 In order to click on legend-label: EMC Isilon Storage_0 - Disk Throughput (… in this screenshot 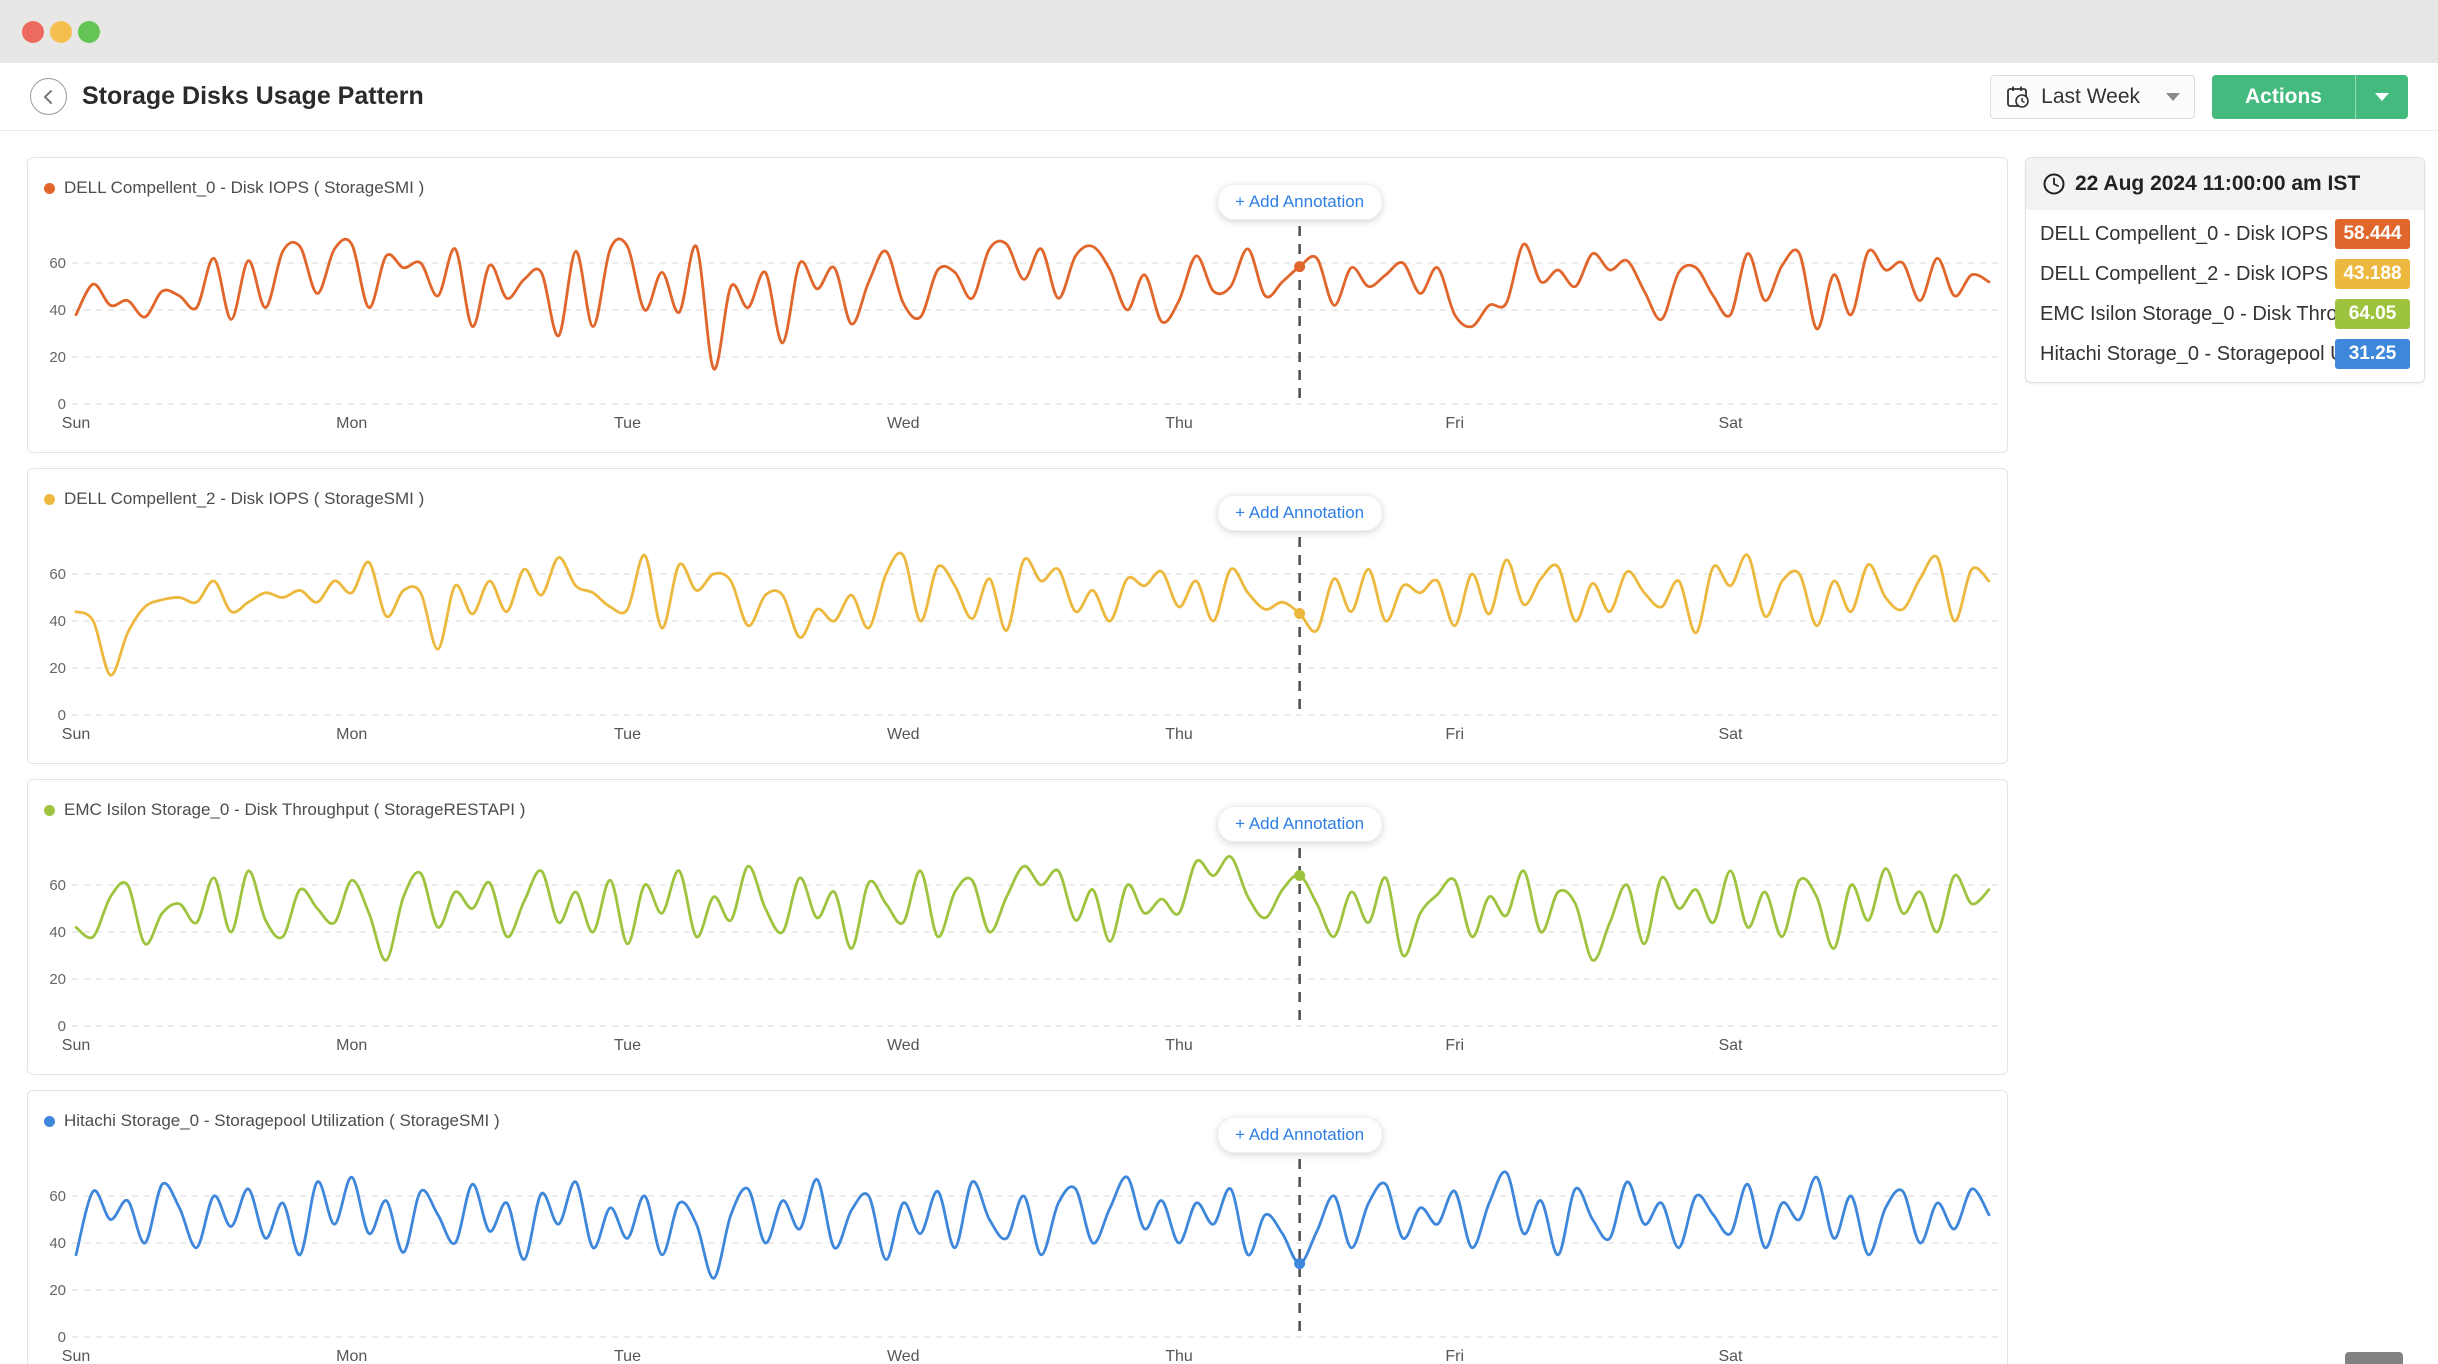, I will do `click(295, 809)`.